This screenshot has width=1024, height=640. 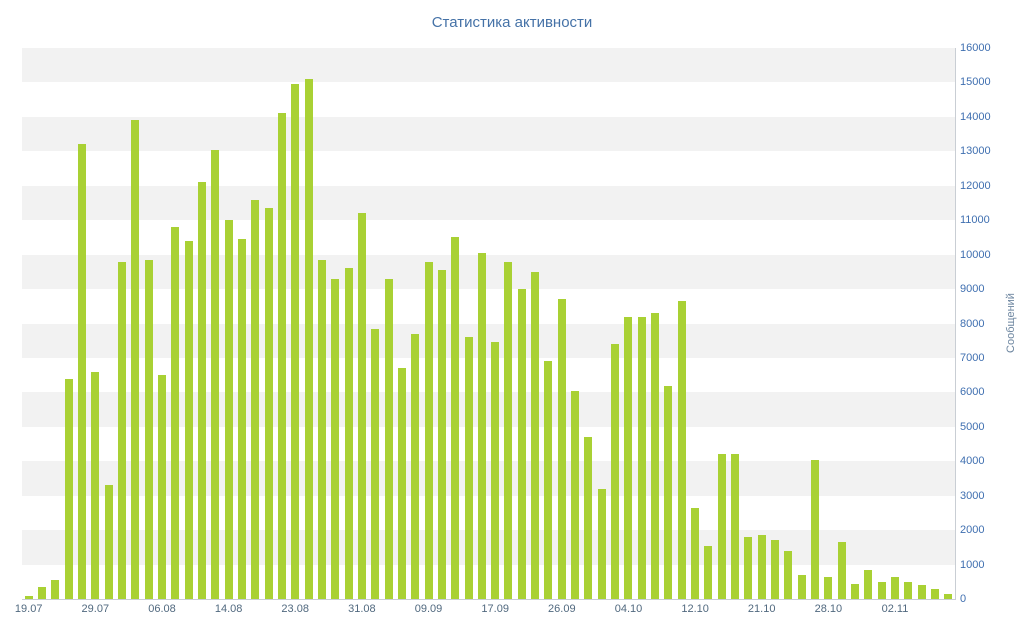 I want to click on x-axis-tick-label: 29.07, so click(x=95, y=609).